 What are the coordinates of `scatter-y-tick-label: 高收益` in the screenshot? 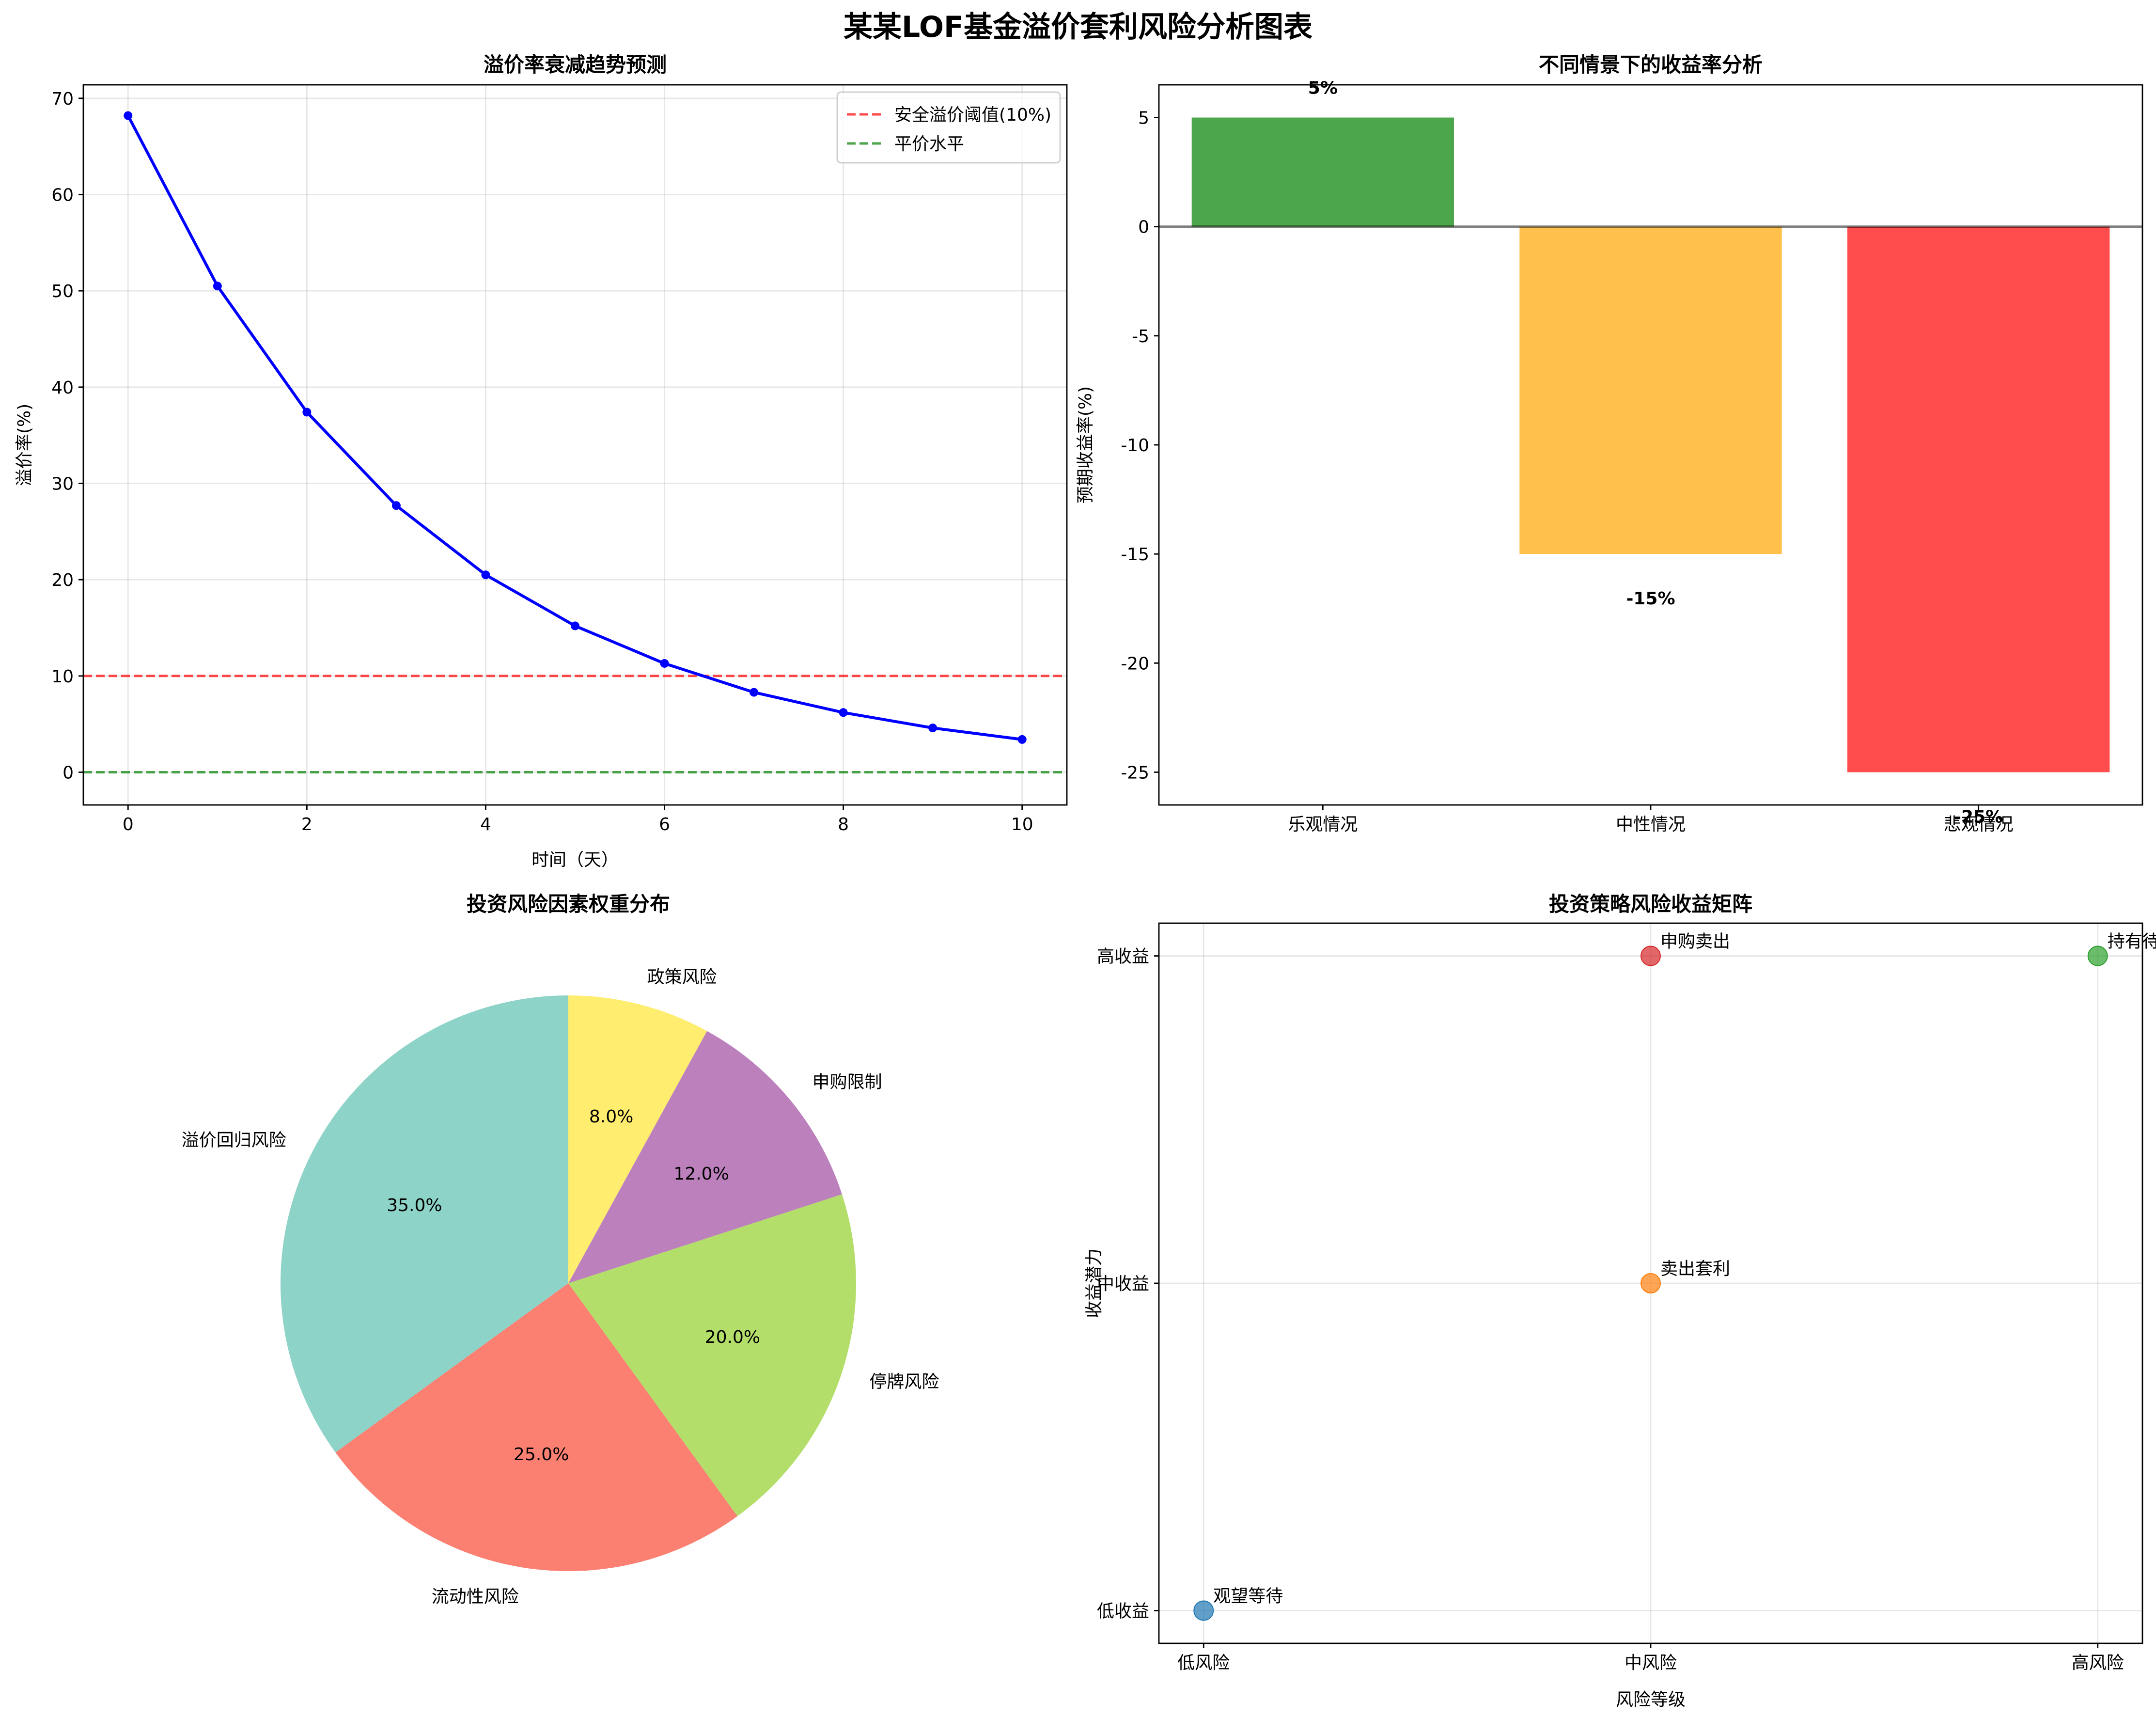 It's located at (1123, 957).